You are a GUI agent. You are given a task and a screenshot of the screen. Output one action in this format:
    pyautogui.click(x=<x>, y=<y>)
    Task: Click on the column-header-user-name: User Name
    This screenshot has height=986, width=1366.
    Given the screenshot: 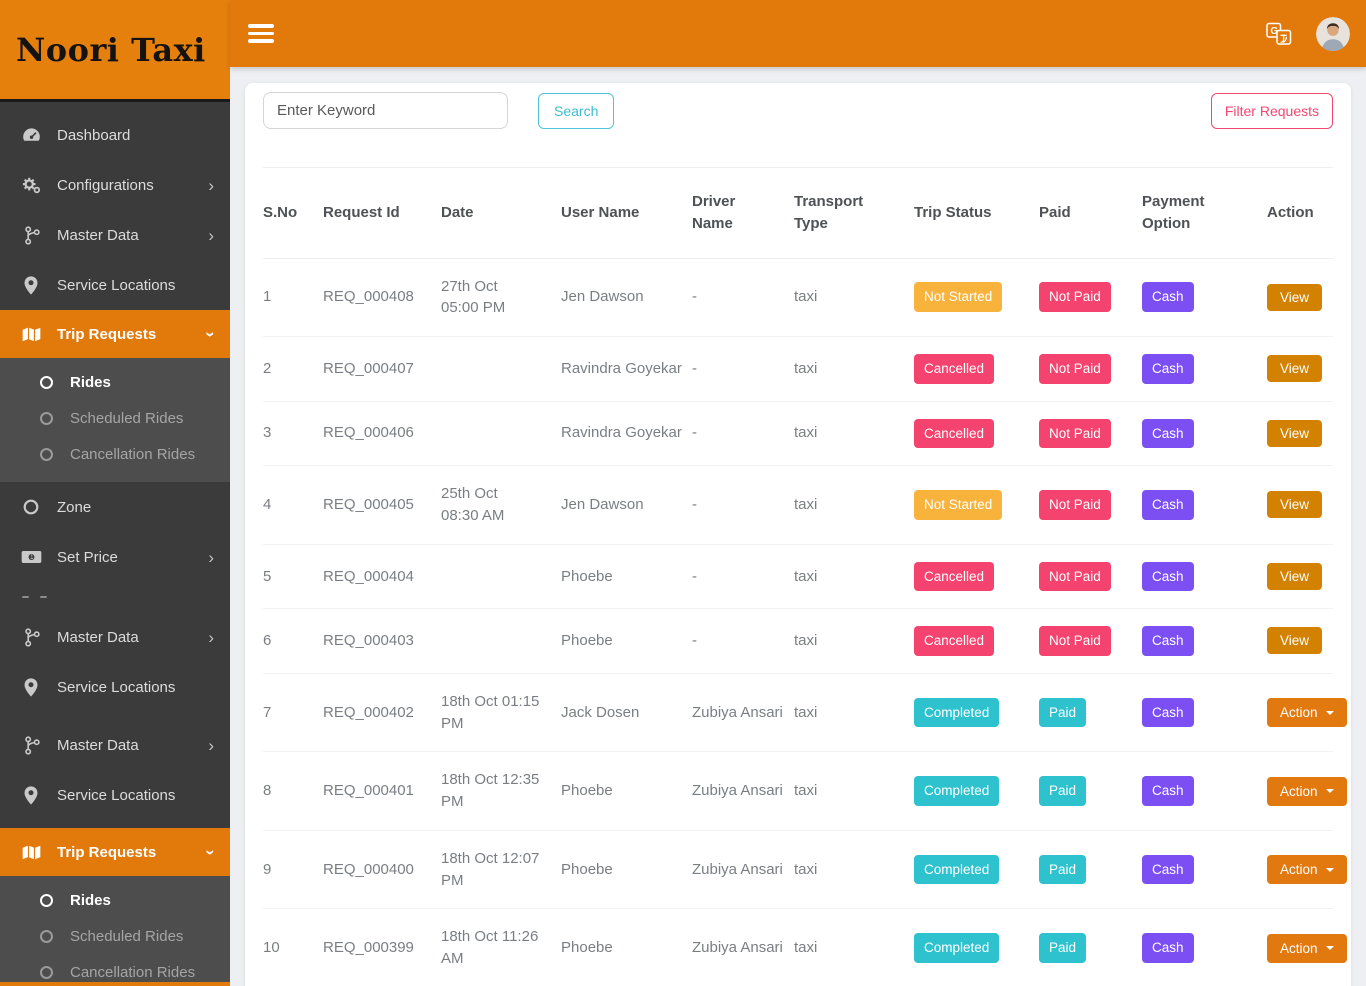 What is the action you would take?
    pyautogui.click(x=626, y=213)
    